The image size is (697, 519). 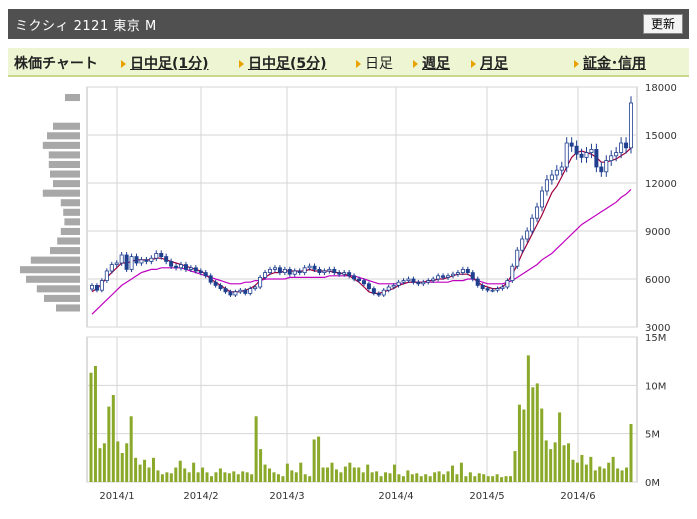 What do you see at coordinates (431, 63) in the screenshot?
I see `tab-weekly: 週足` at bounding box center [431, 63].